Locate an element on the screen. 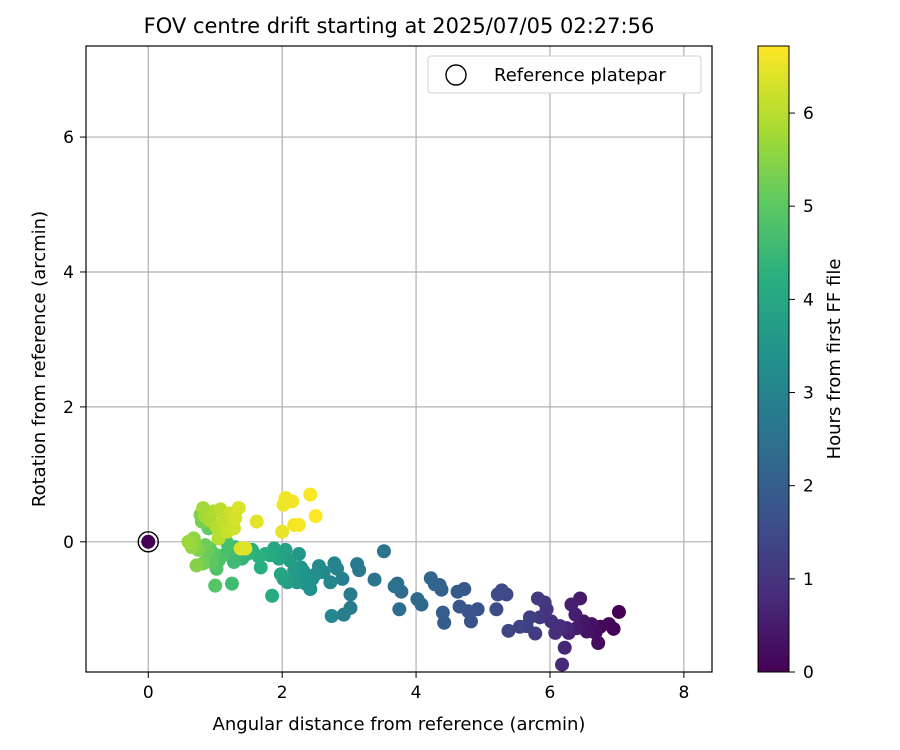 This screenshot has width=900, height=750. colorbar-label: Hours from first FF file is located at coordinates (834, 359).